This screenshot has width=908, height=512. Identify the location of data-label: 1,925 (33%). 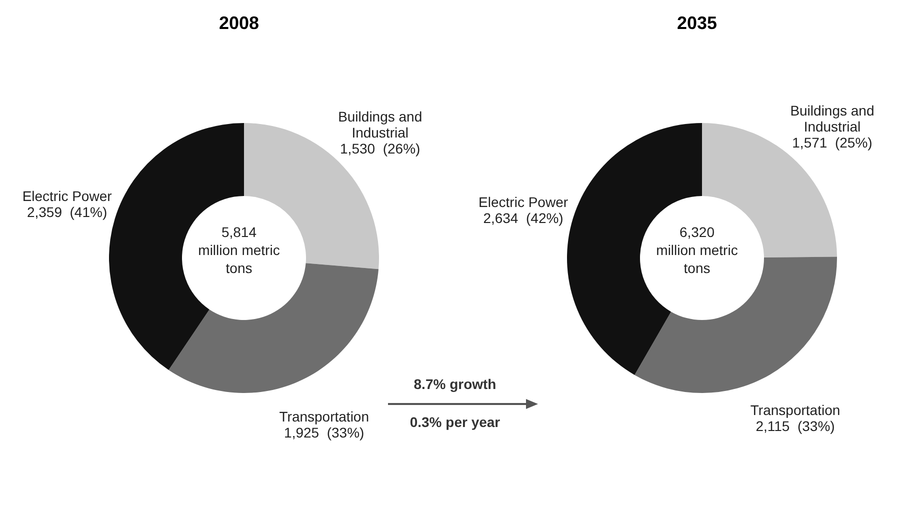
(324, 432).